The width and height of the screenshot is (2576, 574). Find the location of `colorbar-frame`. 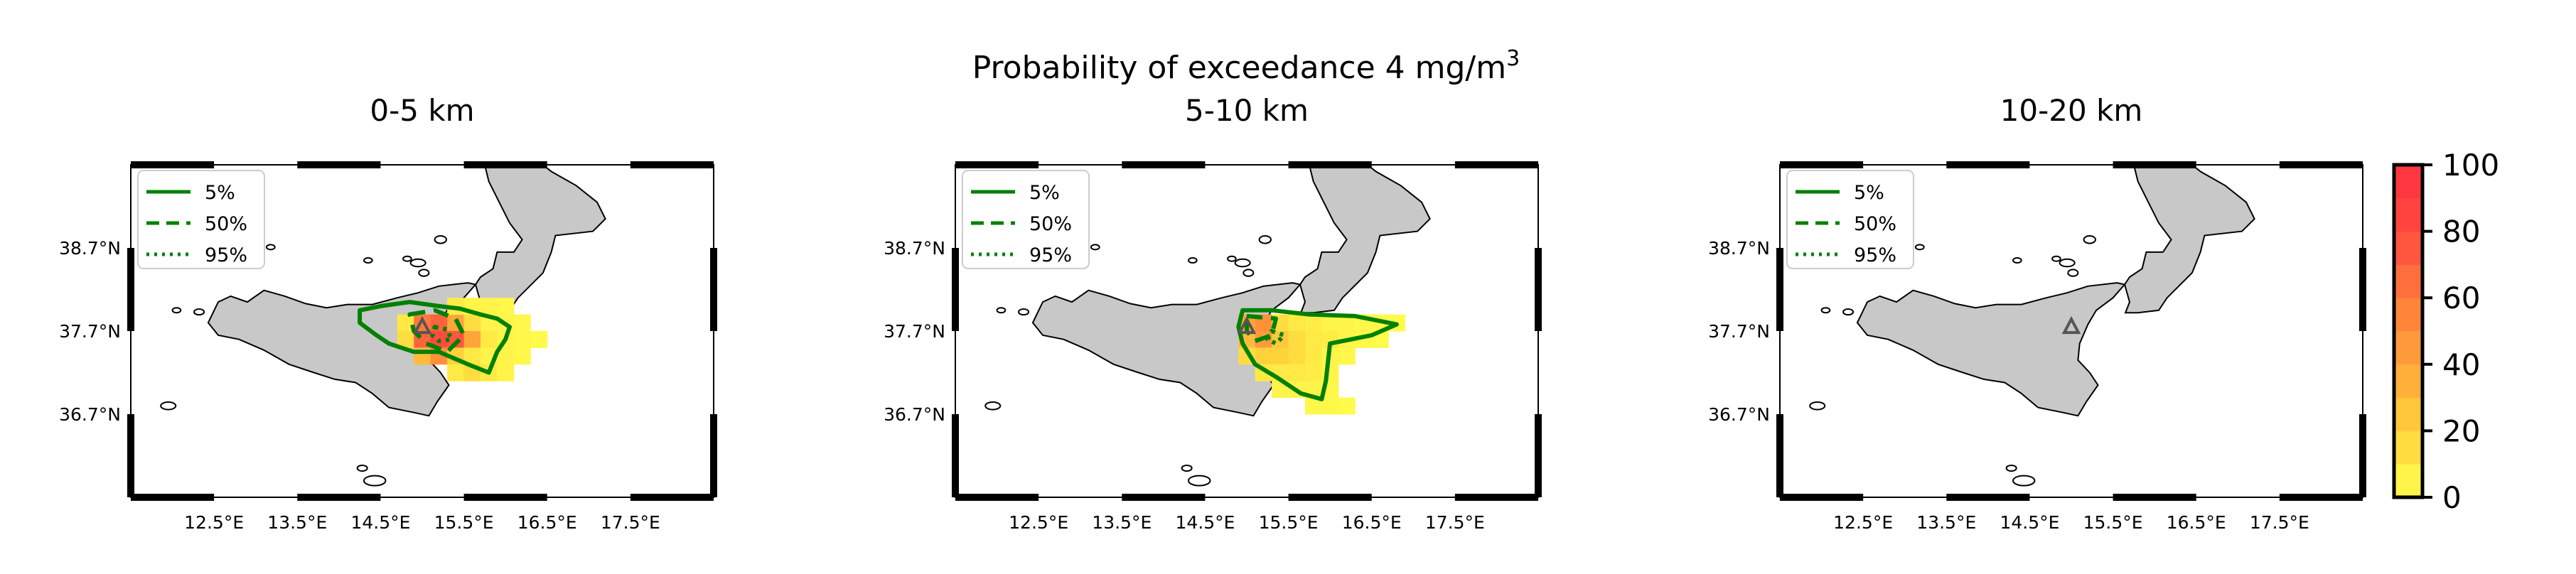

colorbar-frame is located at coordinates (2408, 331).